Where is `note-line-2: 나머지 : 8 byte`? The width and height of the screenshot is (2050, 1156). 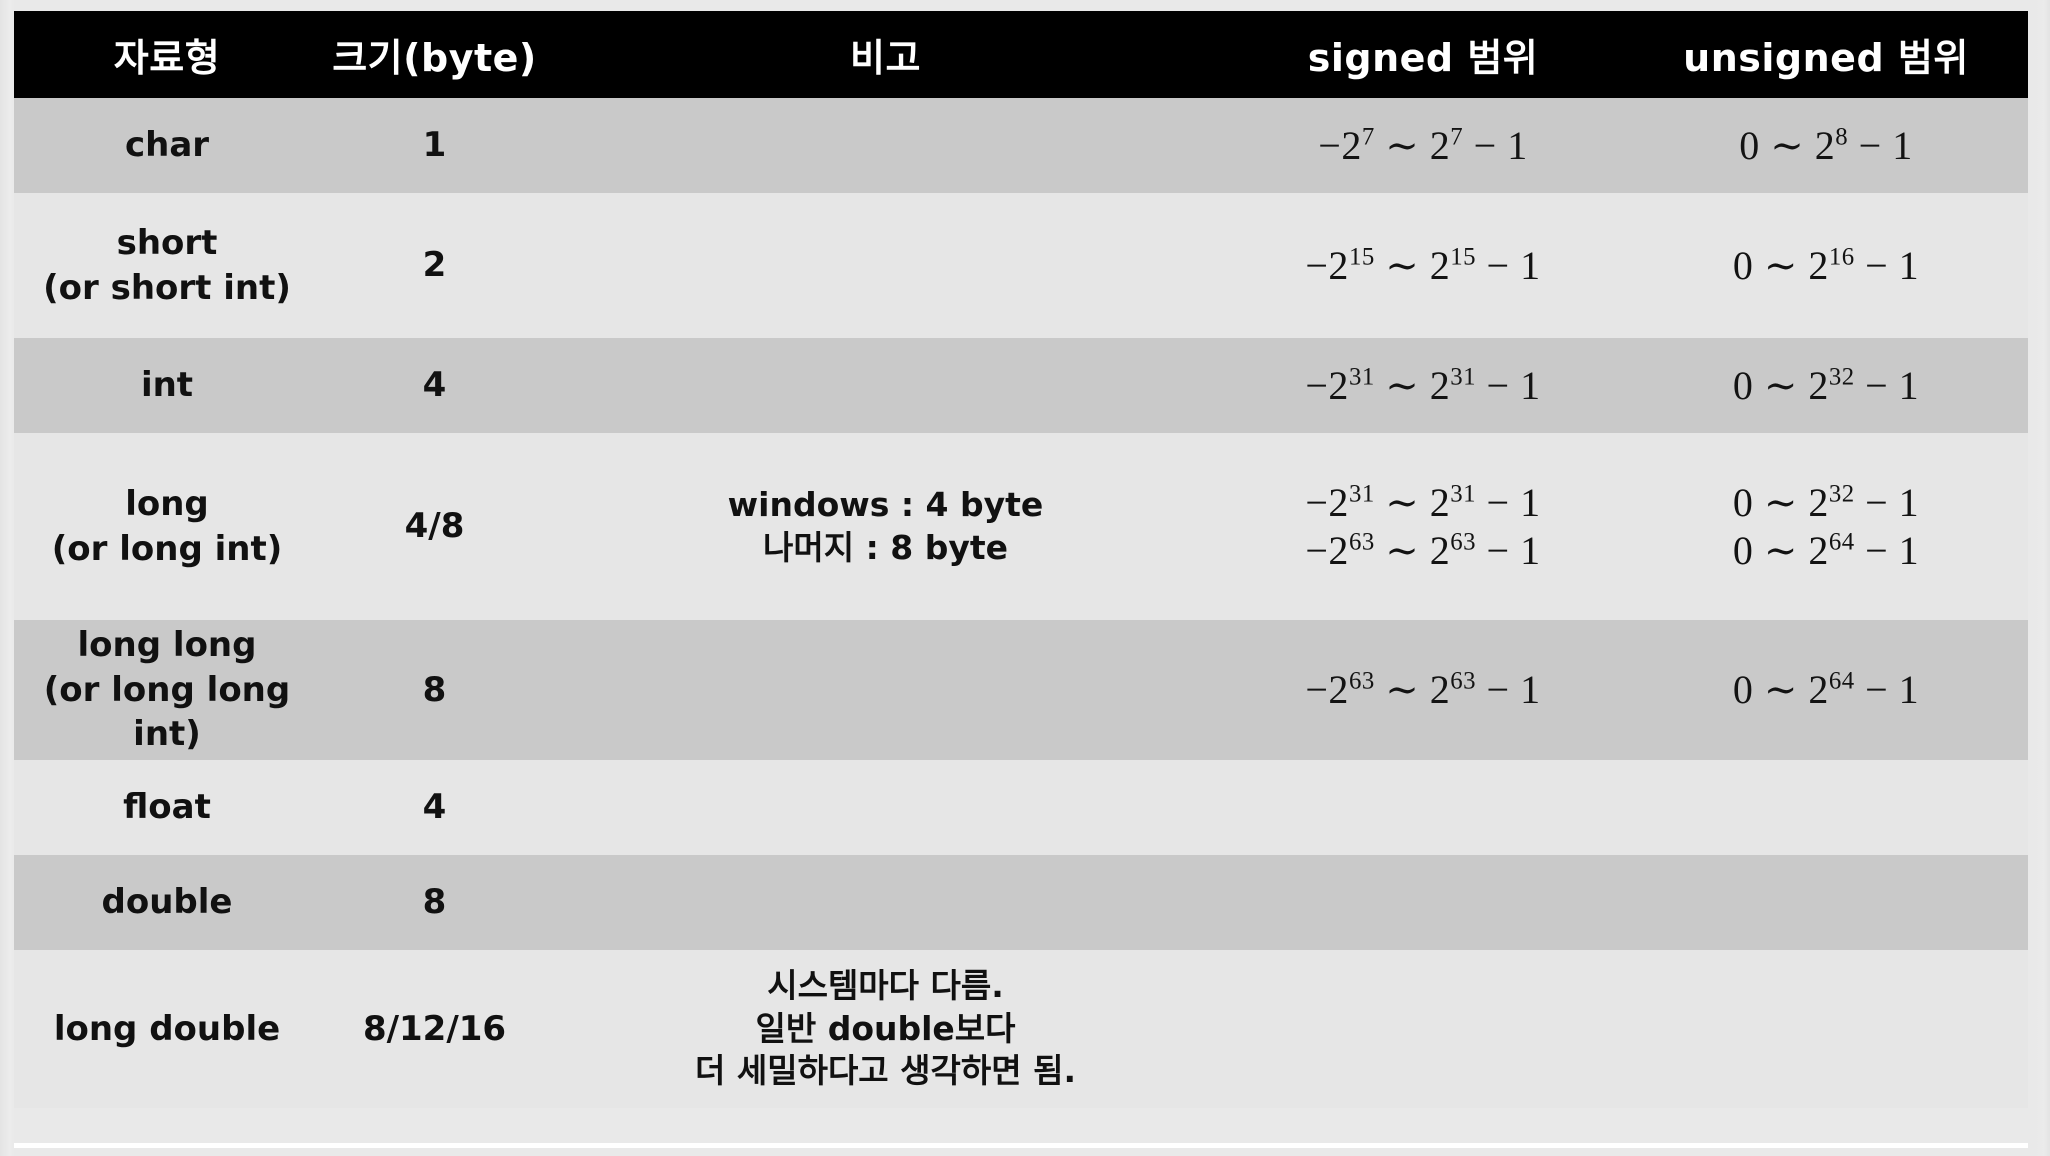
note-line-2: 나머지 : 8 byte is located at coordinates (885, 547).